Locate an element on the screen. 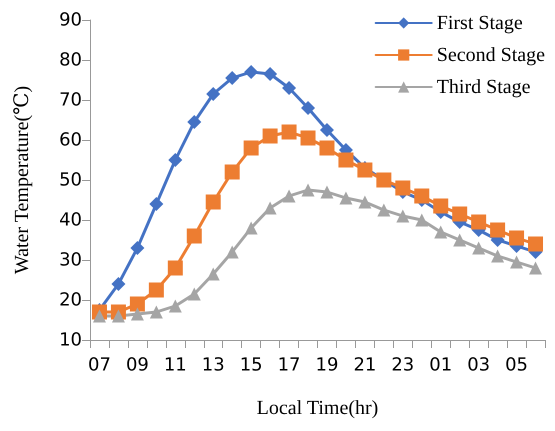 The image size is (555, 431). y-axis-title: Water Temperature(℃) is located at coordinates (22, 180).